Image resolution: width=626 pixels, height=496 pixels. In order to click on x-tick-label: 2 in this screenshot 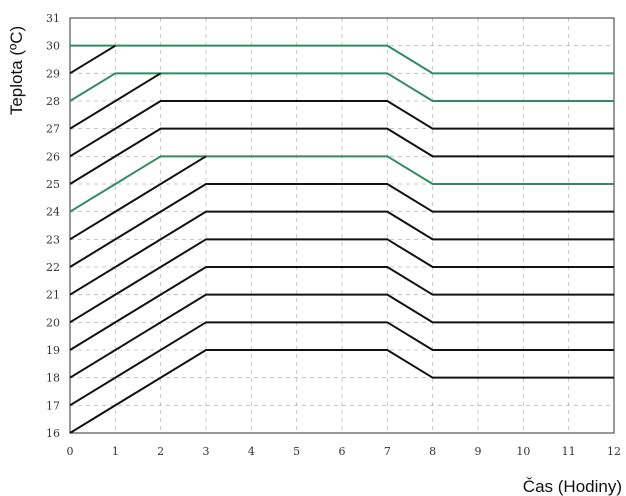, I will do `click(160, 451)`.